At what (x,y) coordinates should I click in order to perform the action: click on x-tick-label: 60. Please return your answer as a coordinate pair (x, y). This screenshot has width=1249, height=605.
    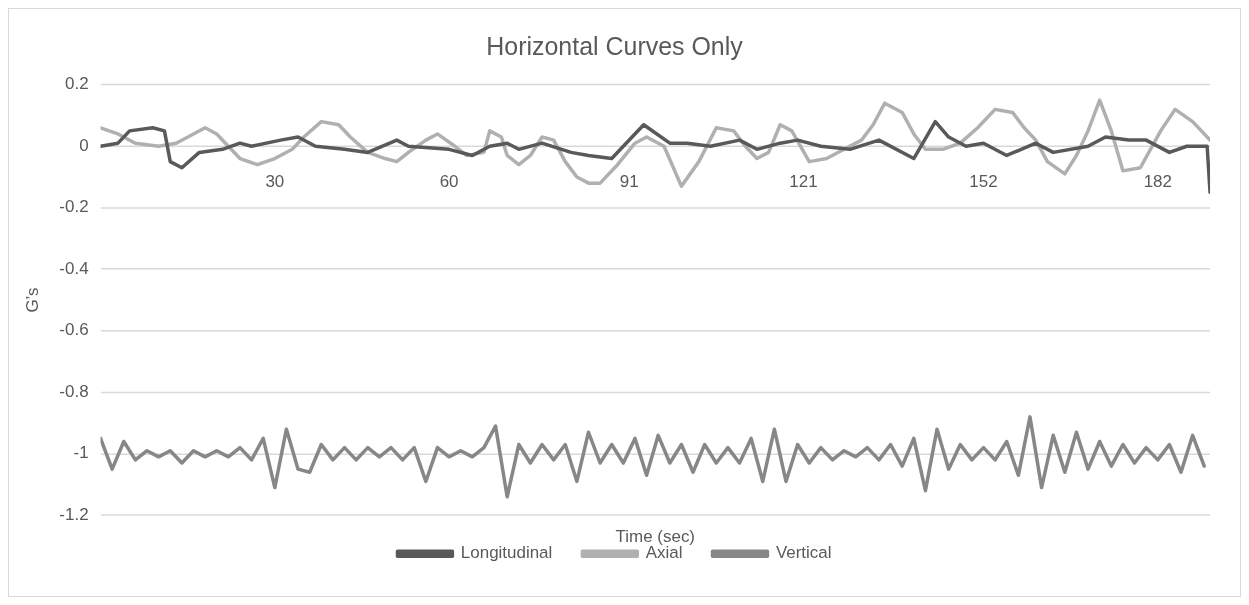
    Looking at the image, I should click on (449, 181).